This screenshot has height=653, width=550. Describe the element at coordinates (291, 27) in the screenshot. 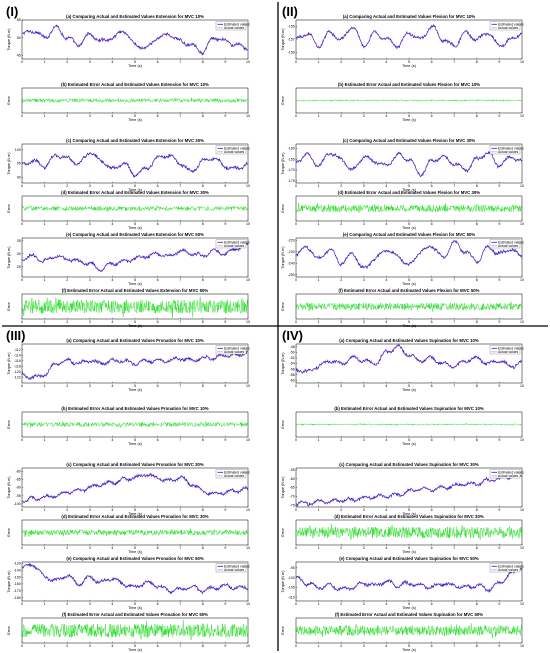

I see `y-tick-label: -155` at that location.